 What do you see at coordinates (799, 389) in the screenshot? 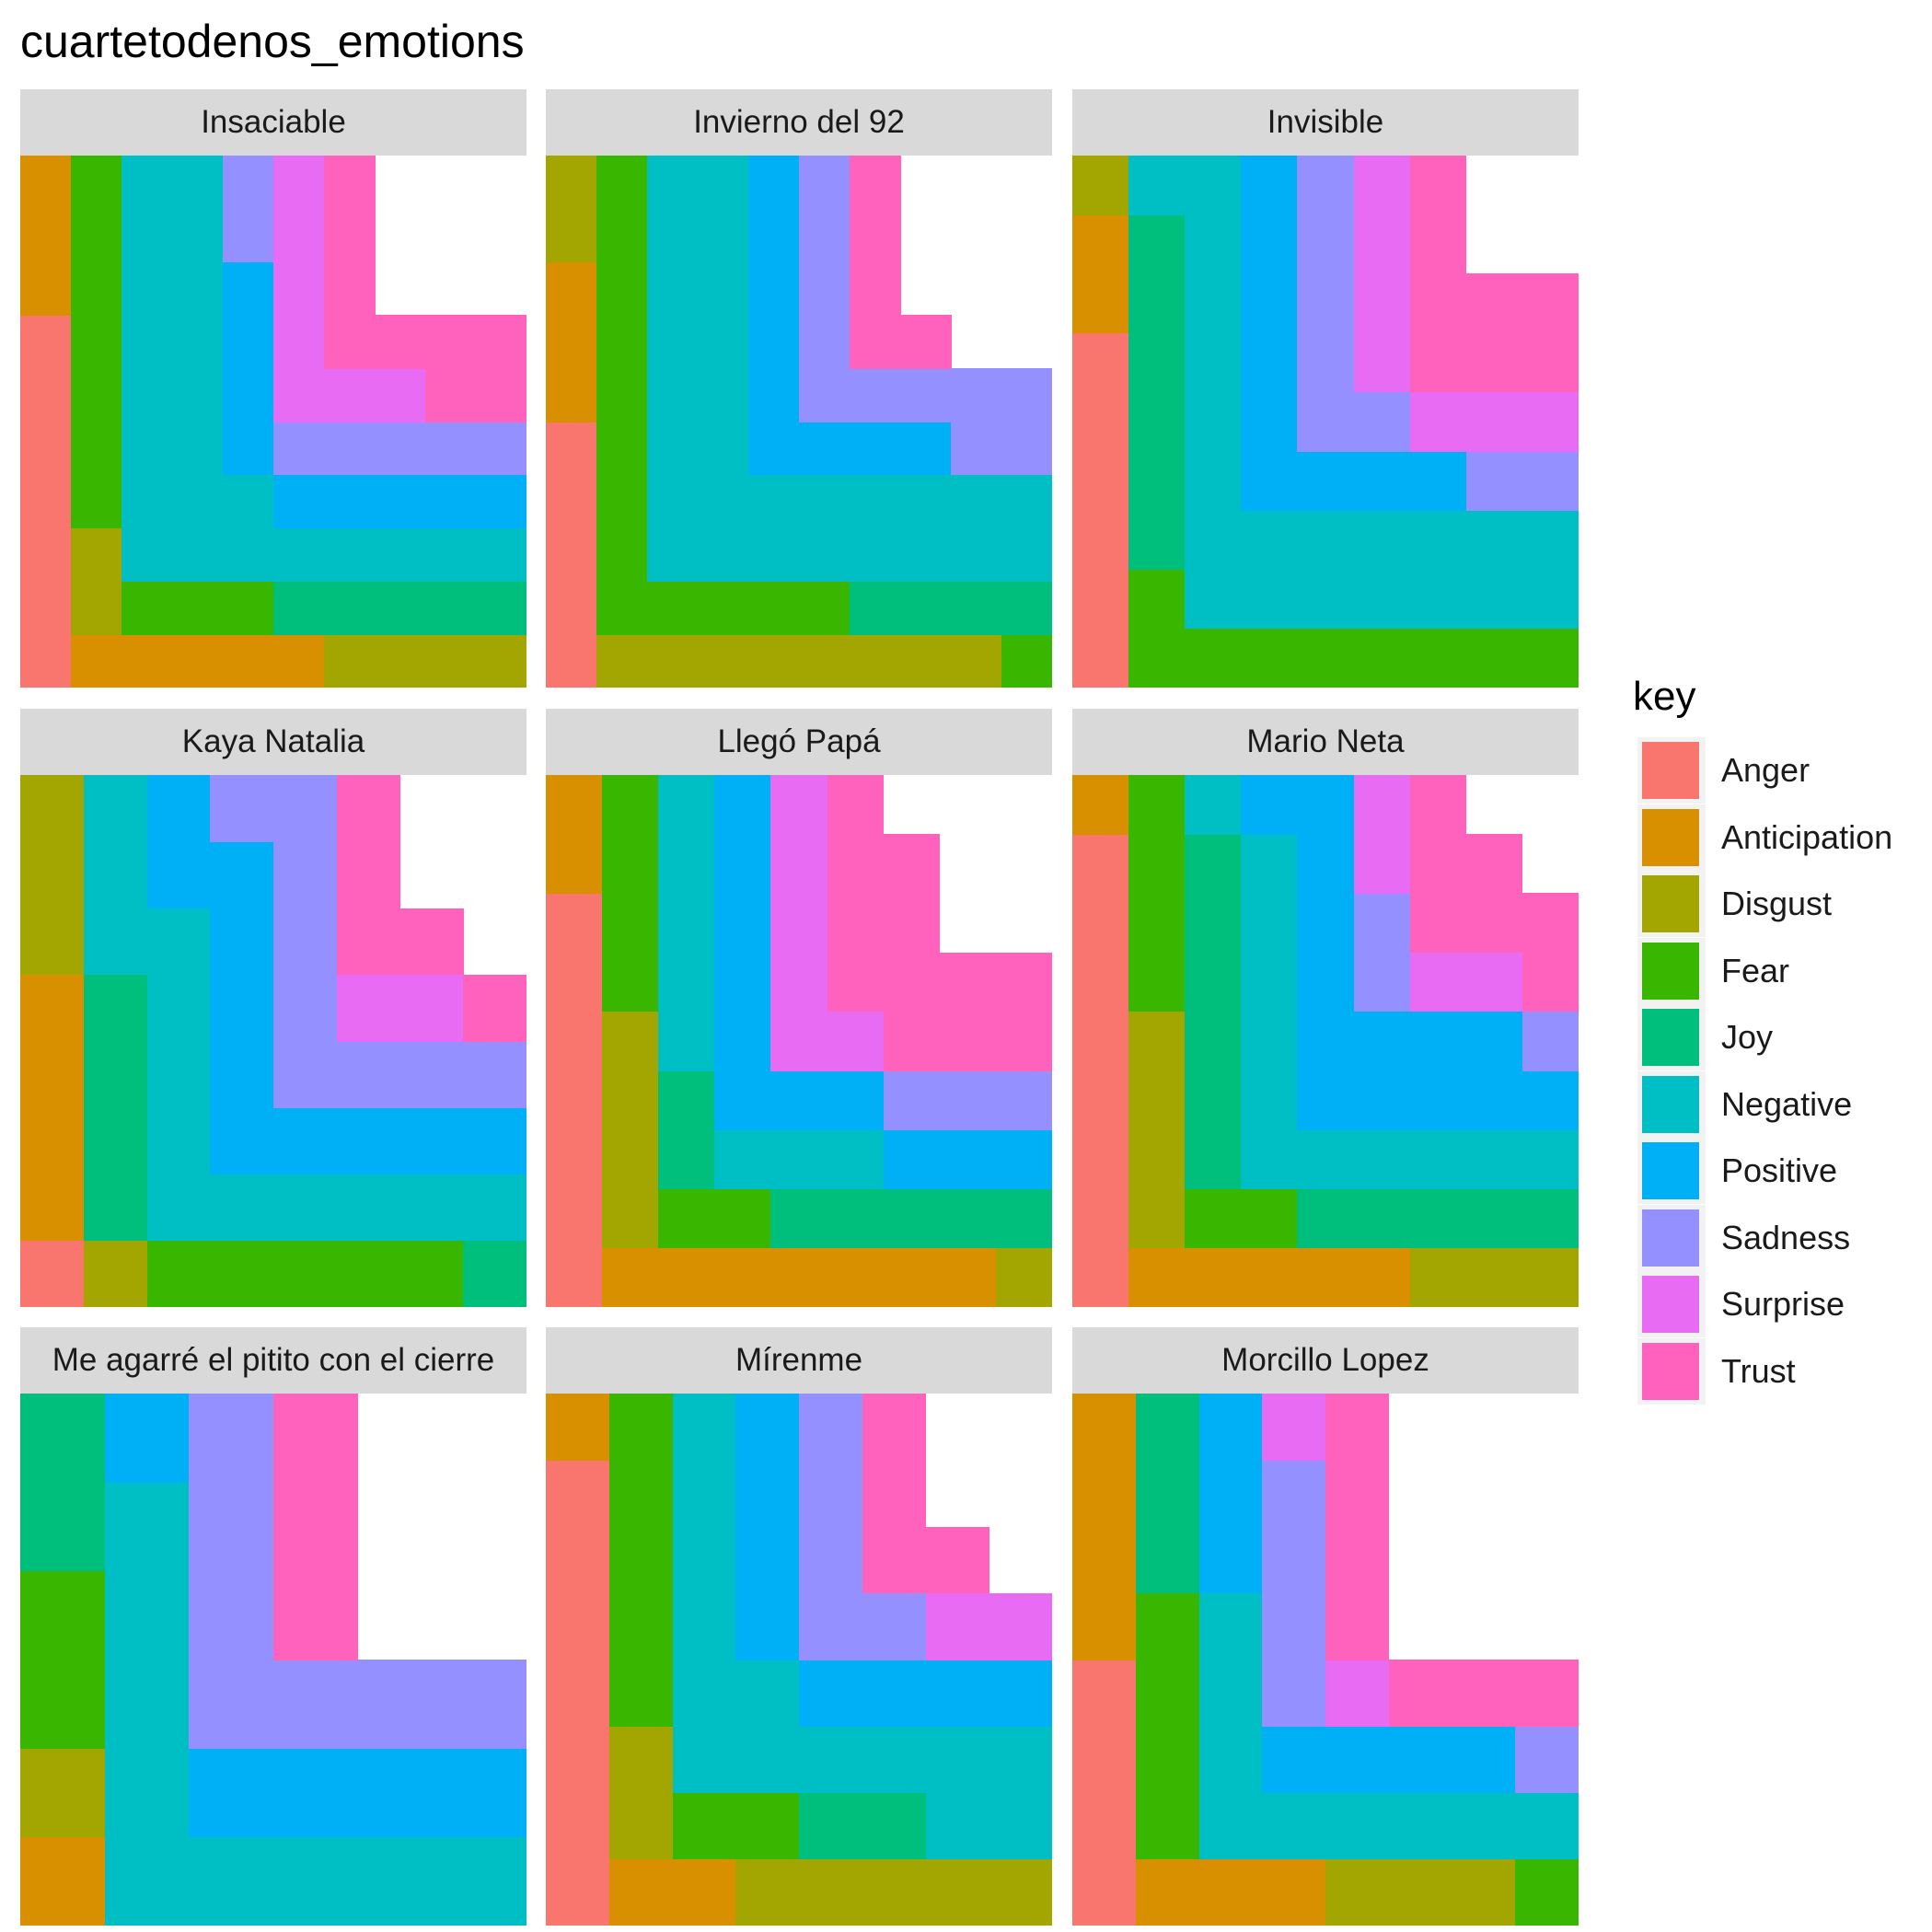
I see `facet-panel: Invierno del 92` at bounding box center [799, 389].